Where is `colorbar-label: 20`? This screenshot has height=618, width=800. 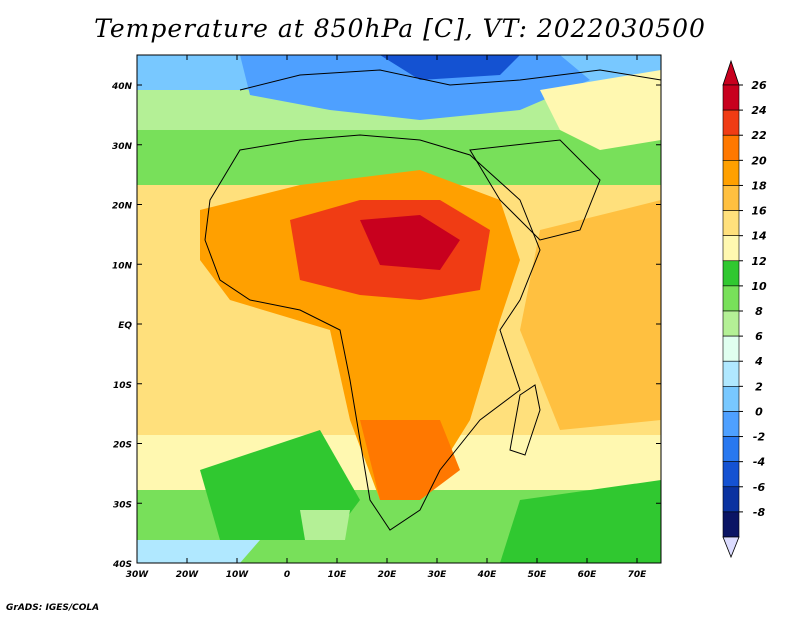
colorbar-label: 20 is located at coordinates (759, 160).